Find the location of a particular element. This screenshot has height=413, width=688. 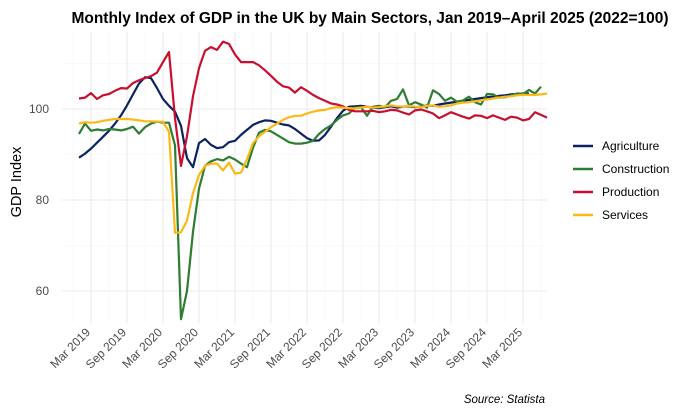

legend-label: Construction is located at coordinates (635, 169).